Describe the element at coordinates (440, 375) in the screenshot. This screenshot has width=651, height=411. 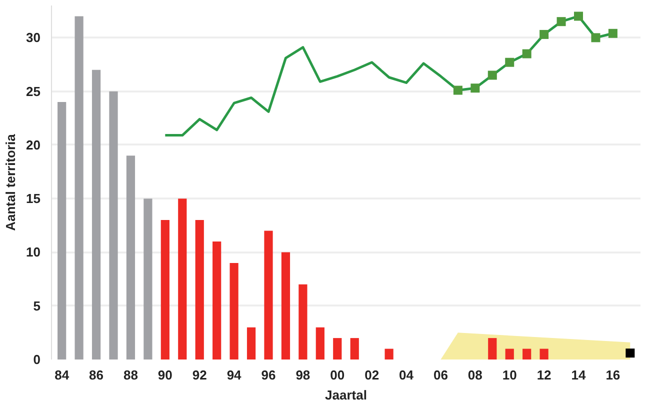
I see `x-tick-label: 06` at that location.